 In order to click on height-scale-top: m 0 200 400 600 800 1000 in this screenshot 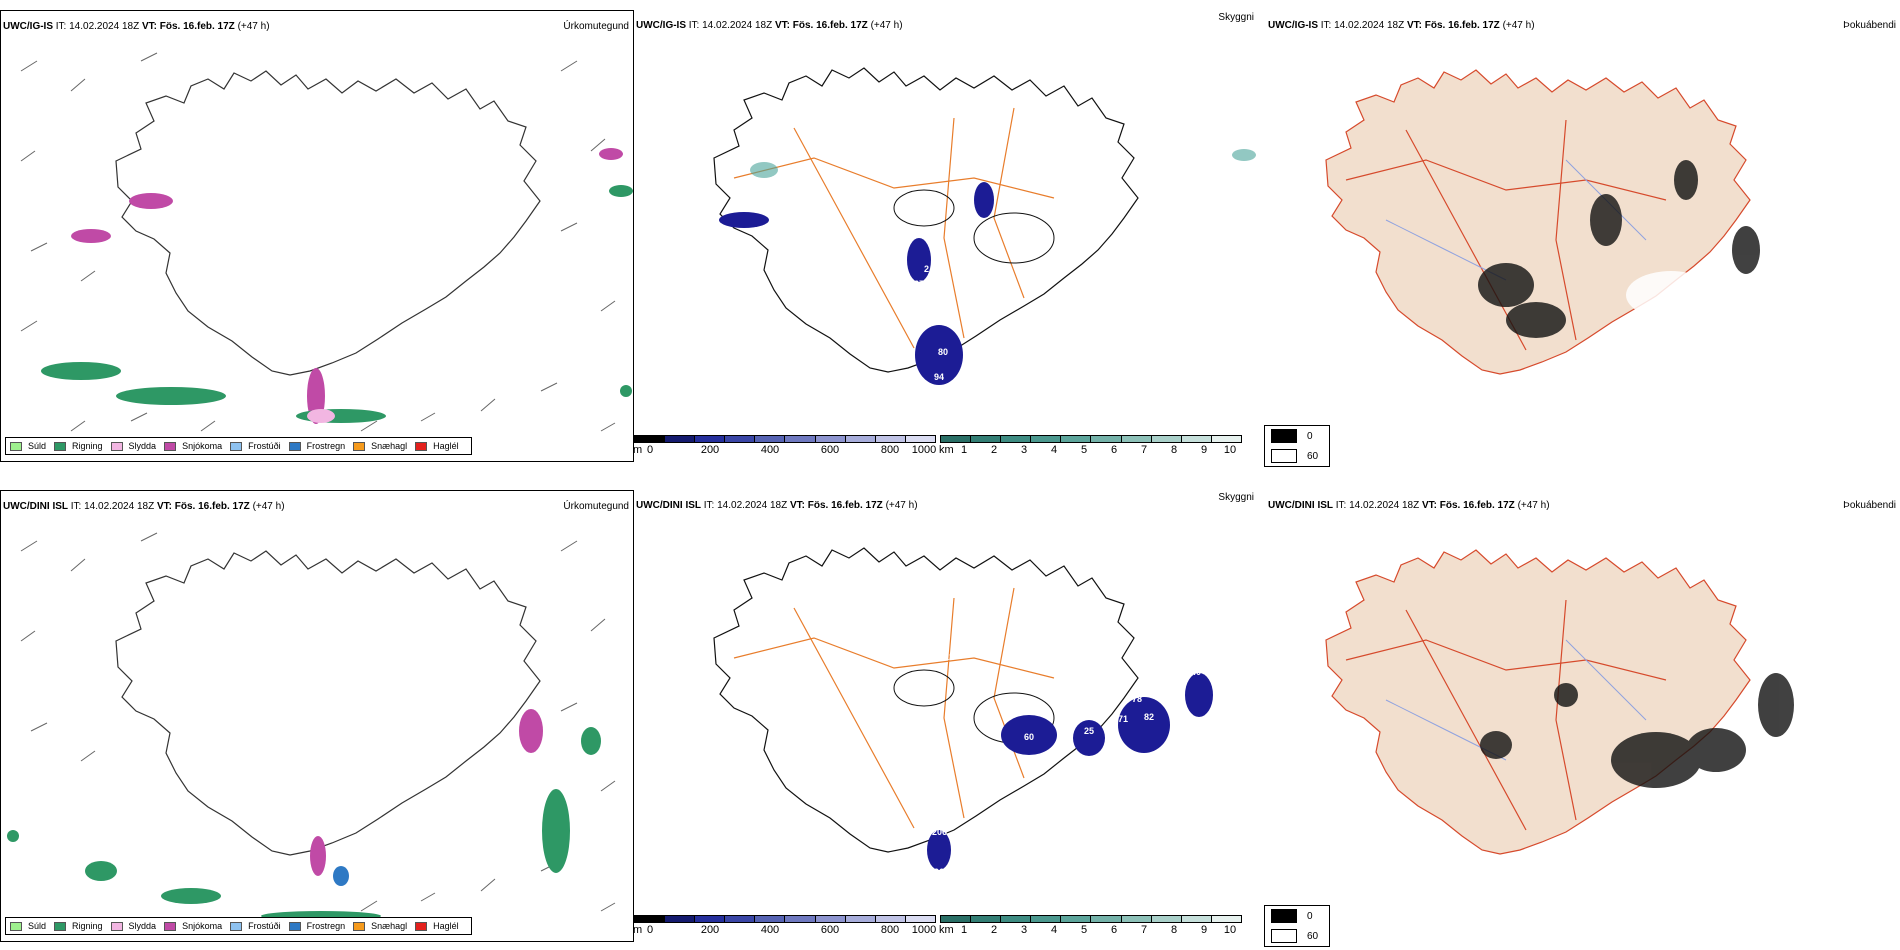, I will do `click(784, 446)`.